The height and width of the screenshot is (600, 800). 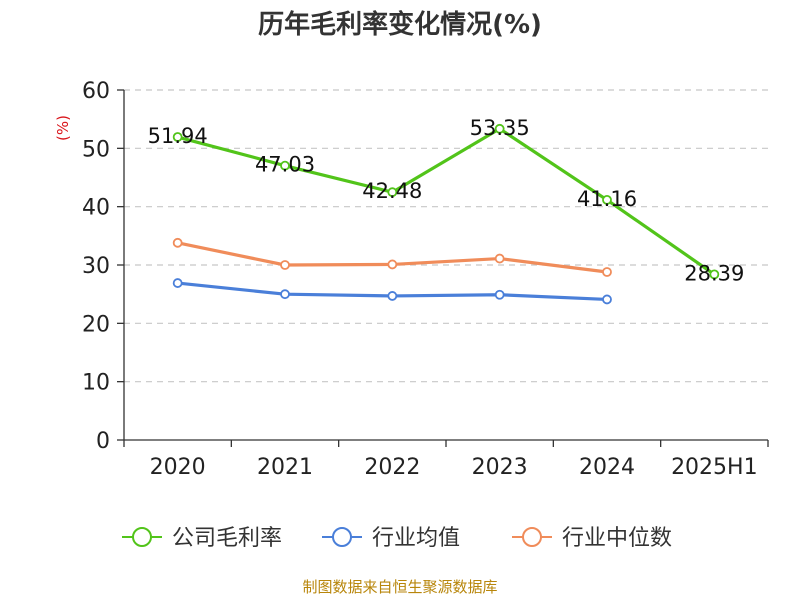 What do you see at coordinates (607, 467) in the screenshot?
I see `x-tick-label: 2024` at bounding box center [607, 467].